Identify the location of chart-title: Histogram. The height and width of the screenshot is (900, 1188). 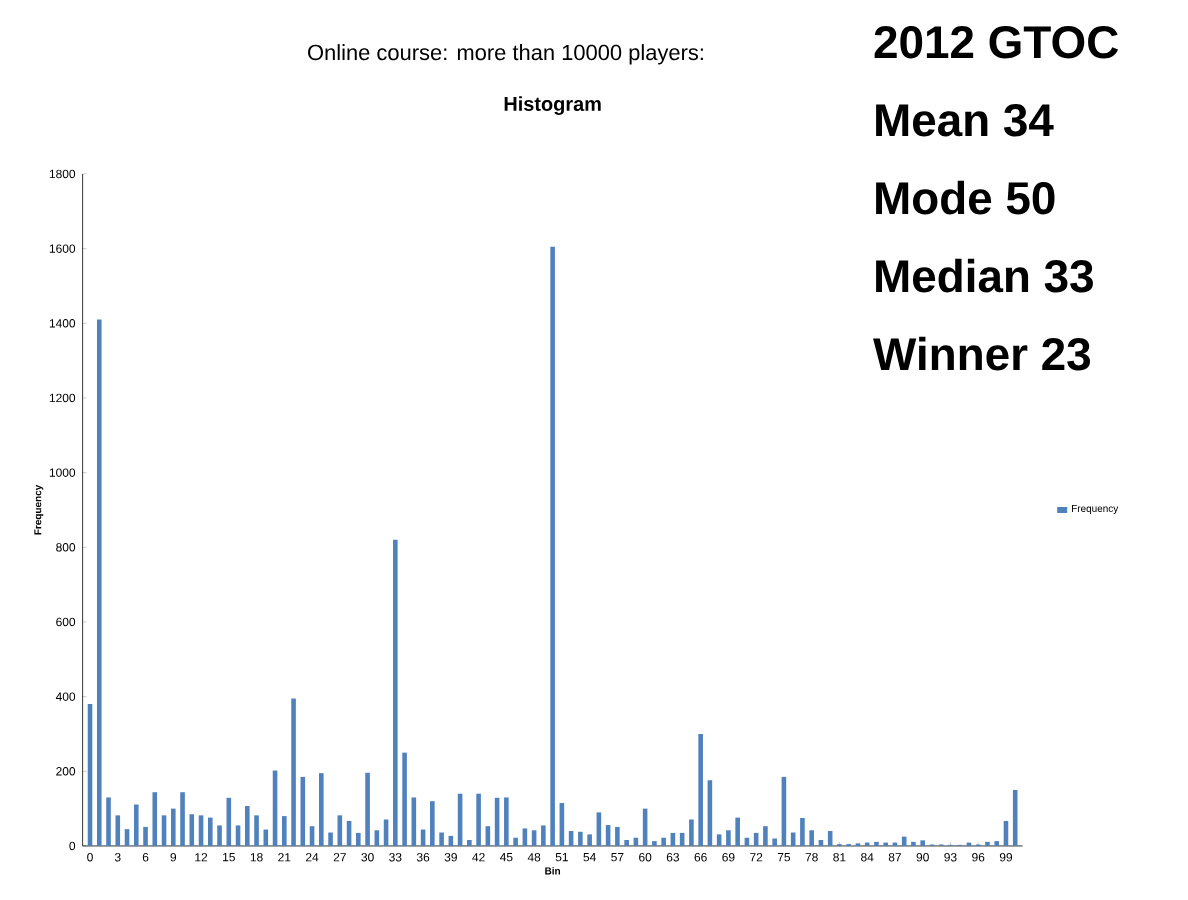
(552, 105).